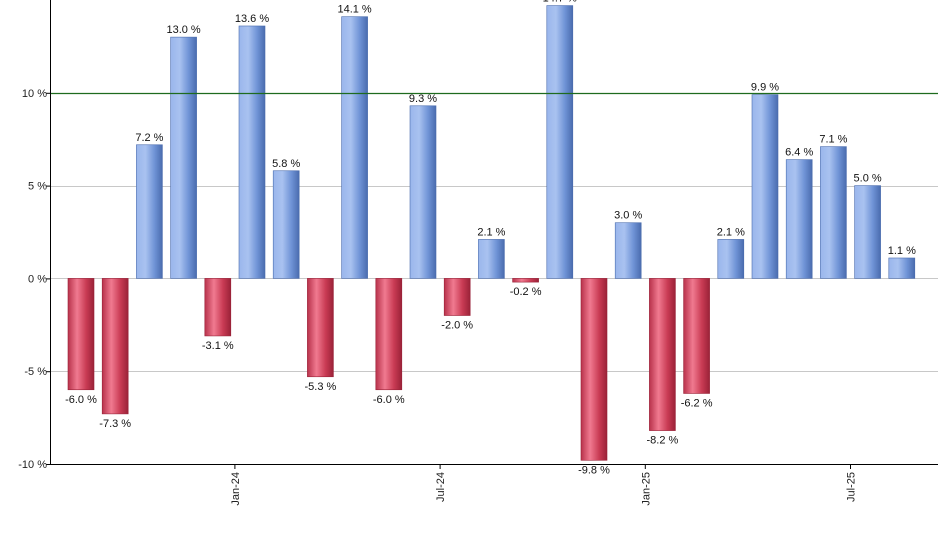  Describe the element at coordinates (252, 19) in the screenshot. I see `data-label: 13.6 %` at that location.